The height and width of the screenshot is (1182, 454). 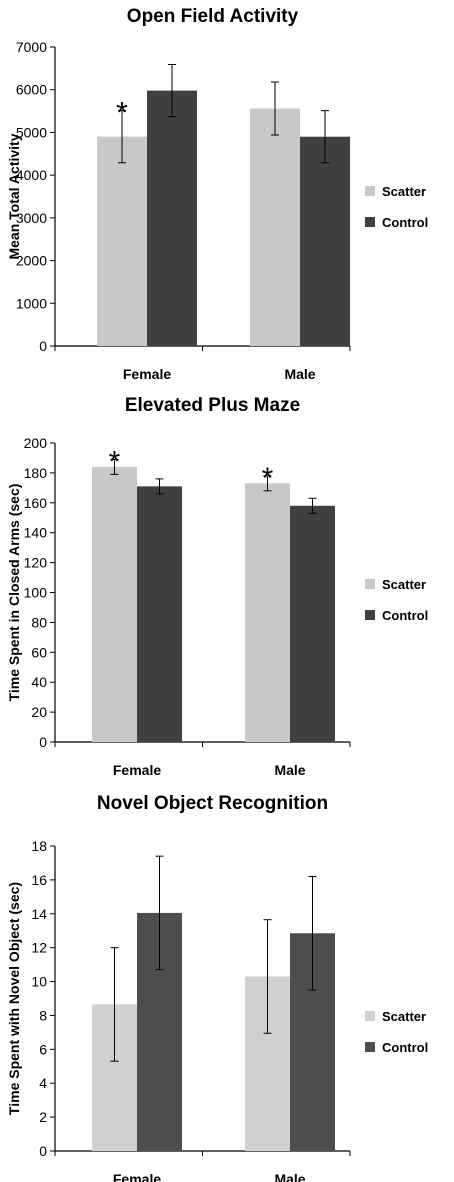 What do you see at coordinates (39, 982) in the screenshot?
I see `y-tick-label: 10` at bounding box center [39, 982].